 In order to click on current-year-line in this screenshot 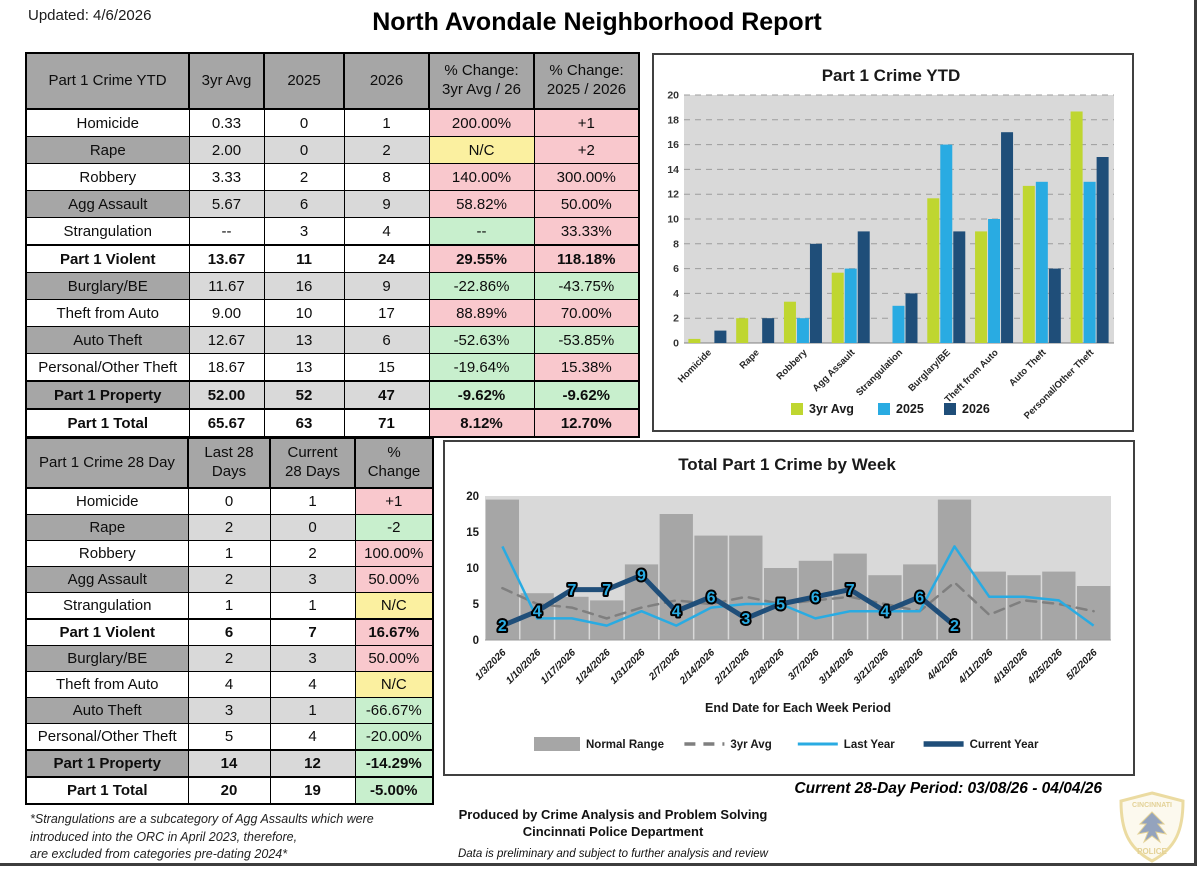, I will do `click(728, 600)`.